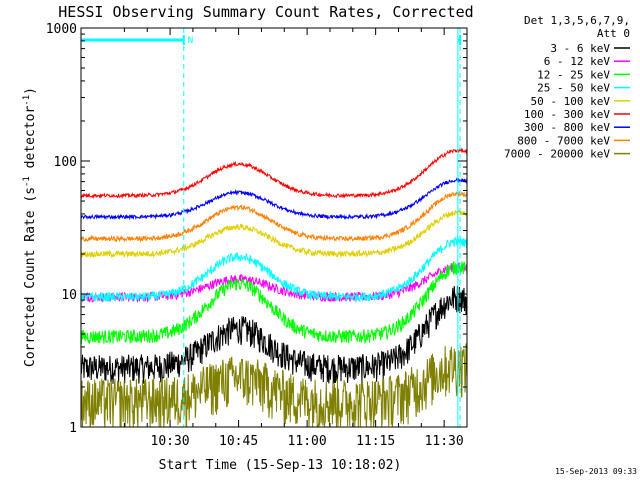 The image size is (640, 480). I want to click on y-axis-label: Corrected Count Rate (s-1 detector-1), so click(30, 227).